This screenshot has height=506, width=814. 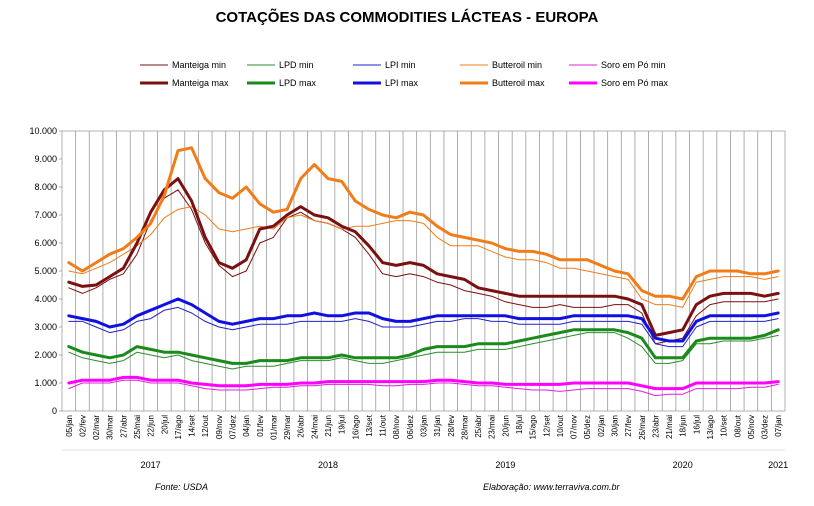 What do you see at coordinates (683, 426) in the screenshot?
I see `x-tick-label: 18/jun` at bounding box center [683, 426].